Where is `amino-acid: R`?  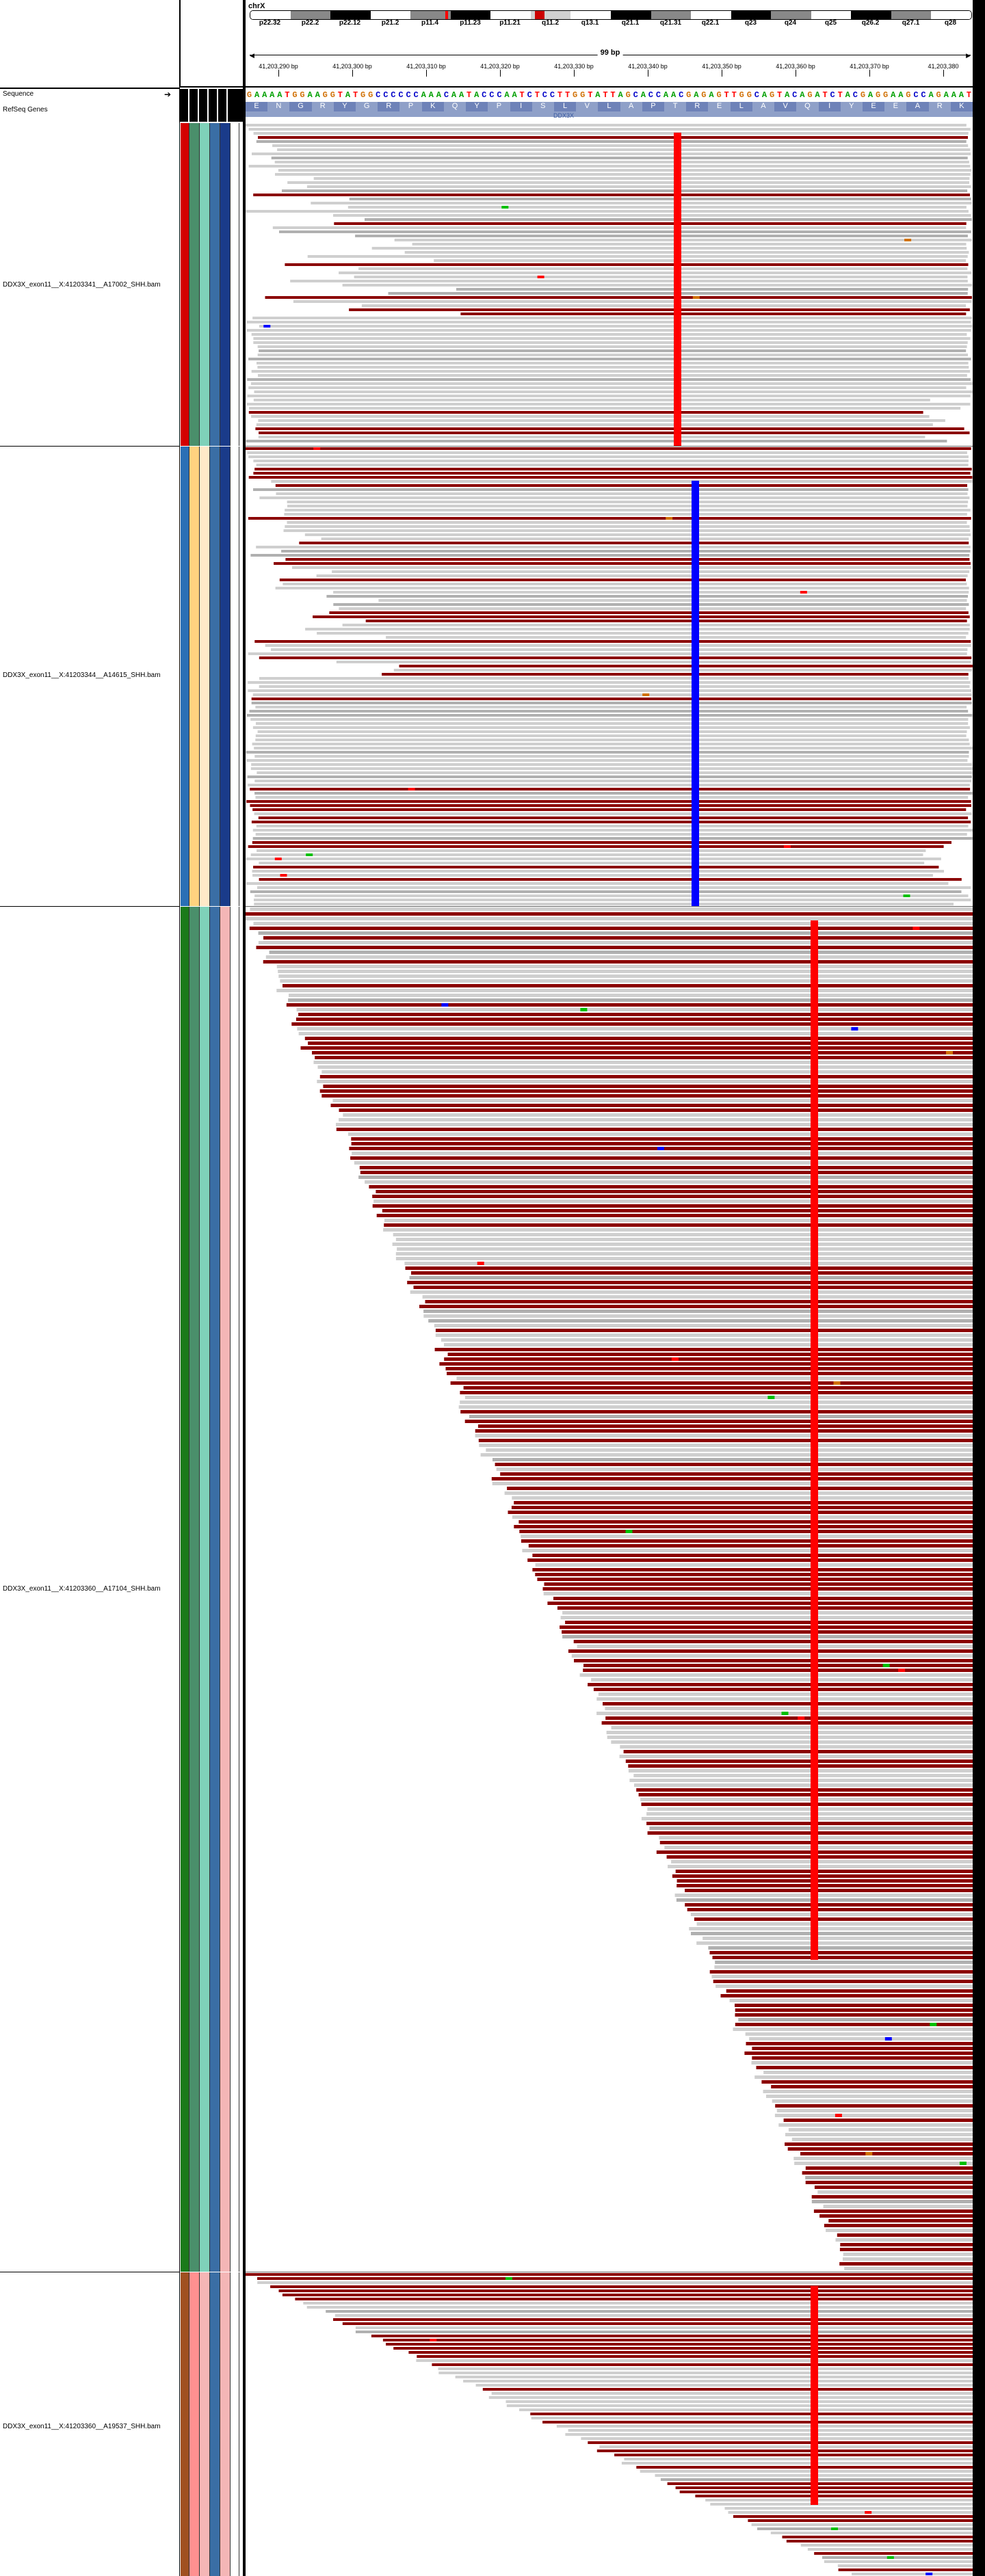
amino-acid: R is located at coordinates (697, 106).